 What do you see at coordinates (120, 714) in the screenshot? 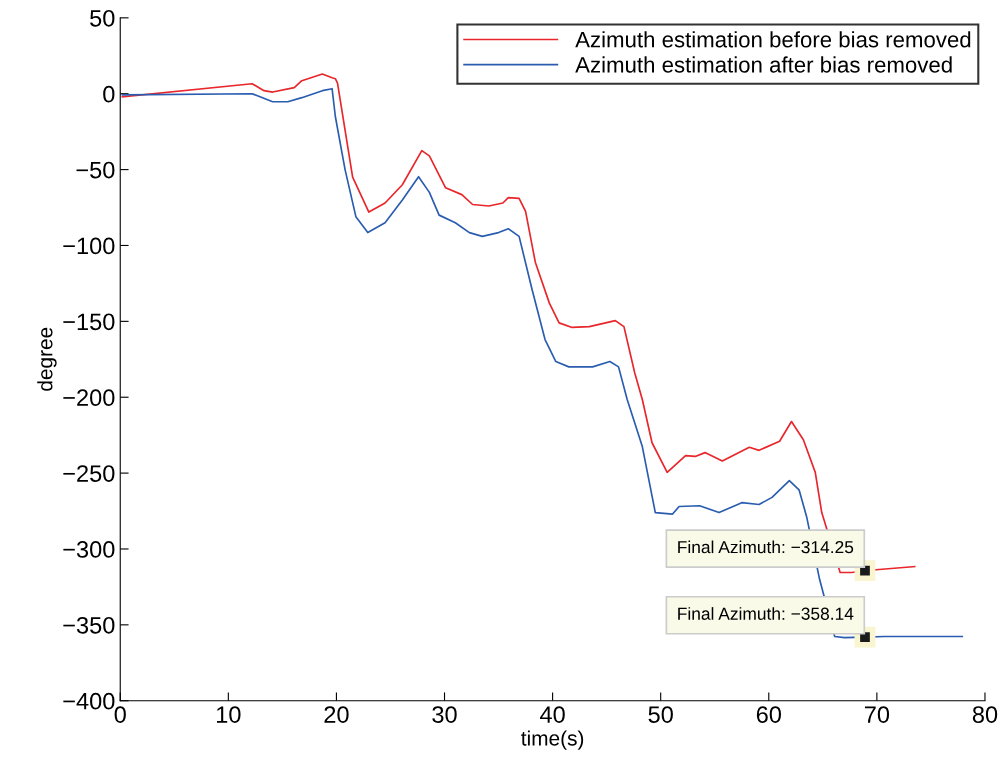
I see `x-tick-label: 0` at bounding box center [120, 714].